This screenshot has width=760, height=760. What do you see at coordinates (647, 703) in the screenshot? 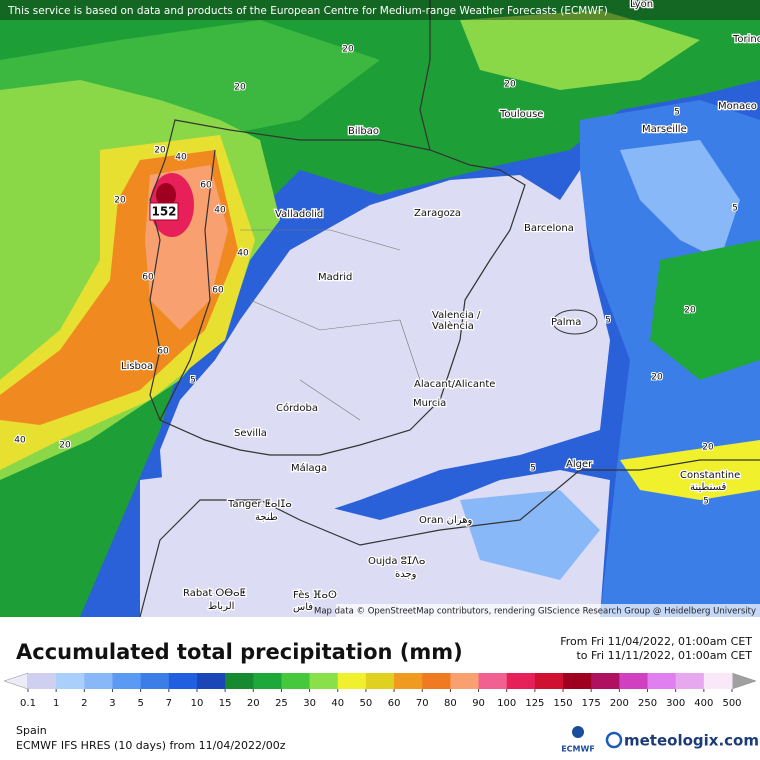
I see `colorbar-label: 250` at bounding box center [647, 703].